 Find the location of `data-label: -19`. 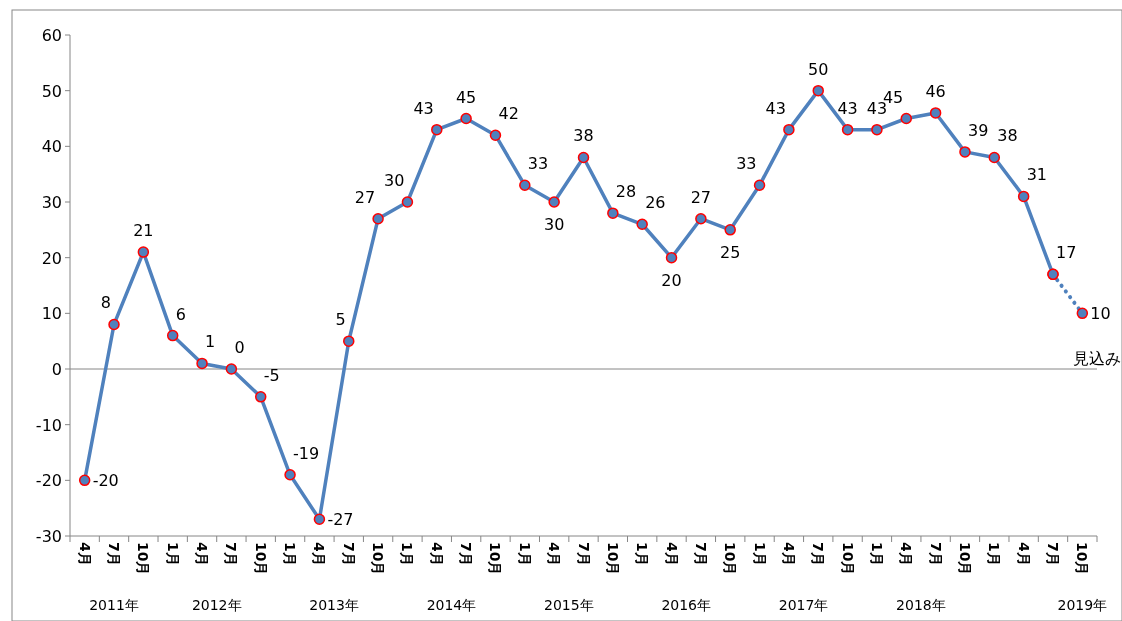

data-label: -19 is located at coordinates (306, 453).